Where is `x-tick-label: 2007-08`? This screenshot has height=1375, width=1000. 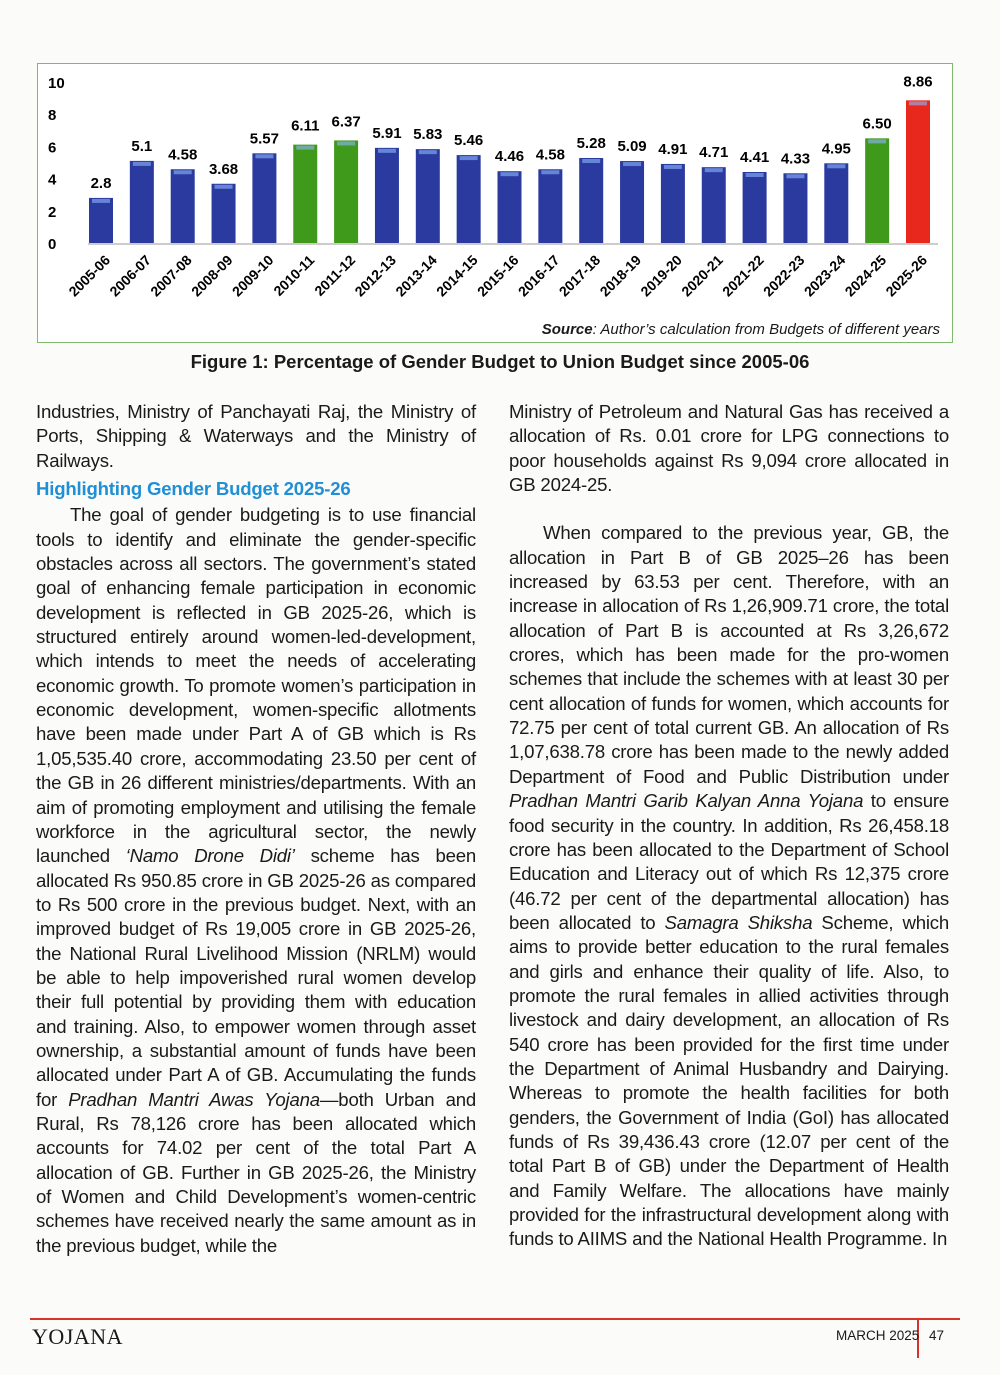
x-tick-label: 2007-08 is located at coordinates (171, 276).